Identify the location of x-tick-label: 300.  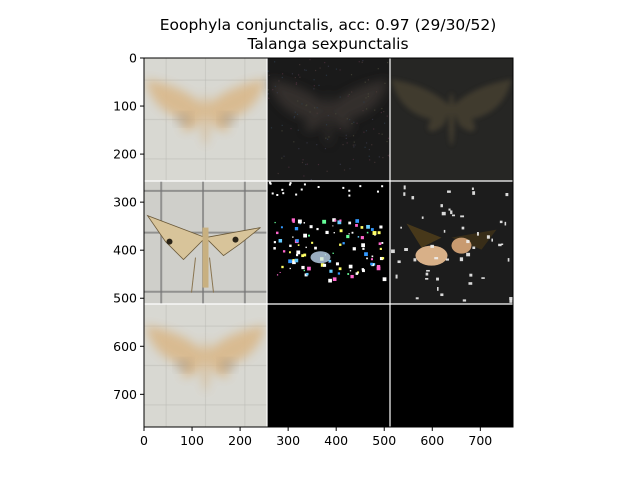
(288, 440).